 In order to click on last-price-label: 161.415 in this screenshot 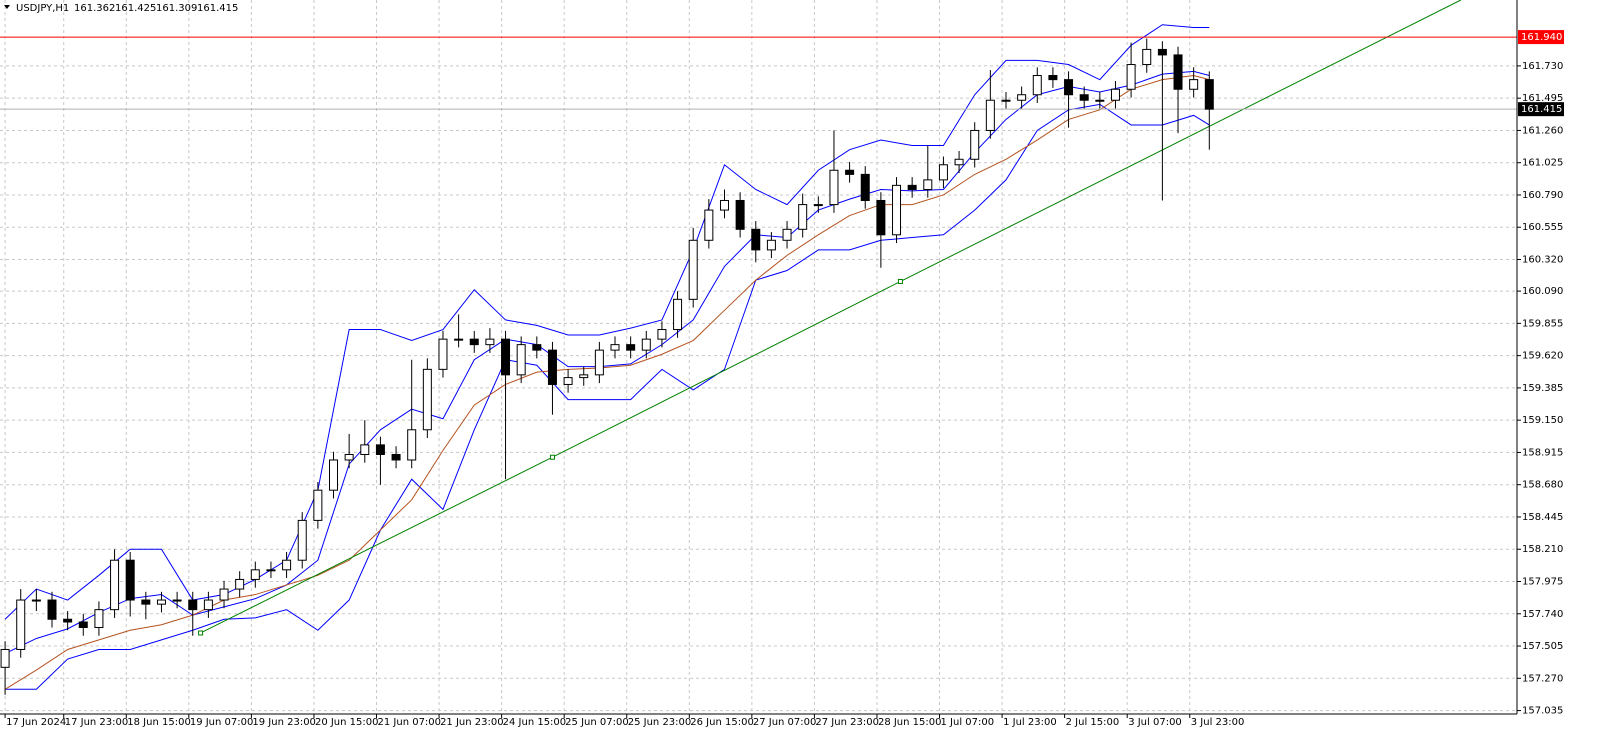, I will do `click(1541, 109)`.